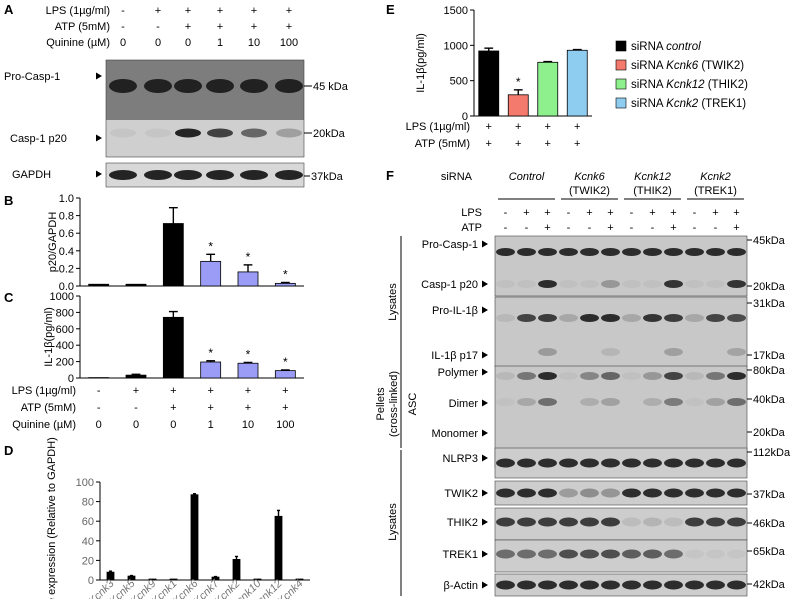 The width and height of the screenshot is (800, 599). Describe the element at coordinates (449, 285) in the screenshot. I see `panel-f-blot-label: Casp-1 p20` at that location.